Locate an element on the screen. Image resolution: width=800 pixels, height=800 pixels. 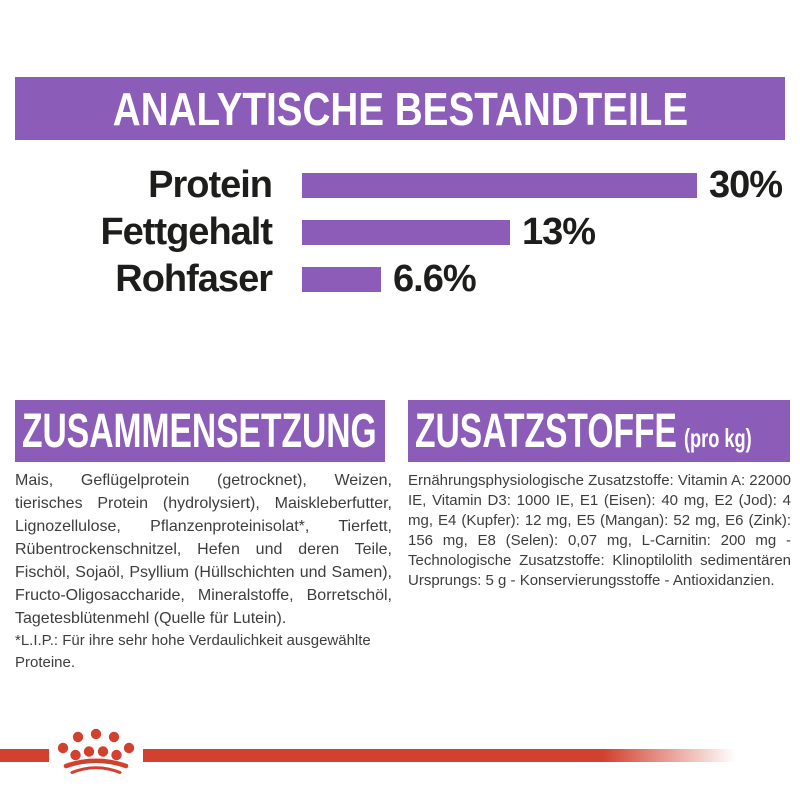
chart-row-rohfaser: Rohfaser 6.6% is located at coordinates (400, 279).